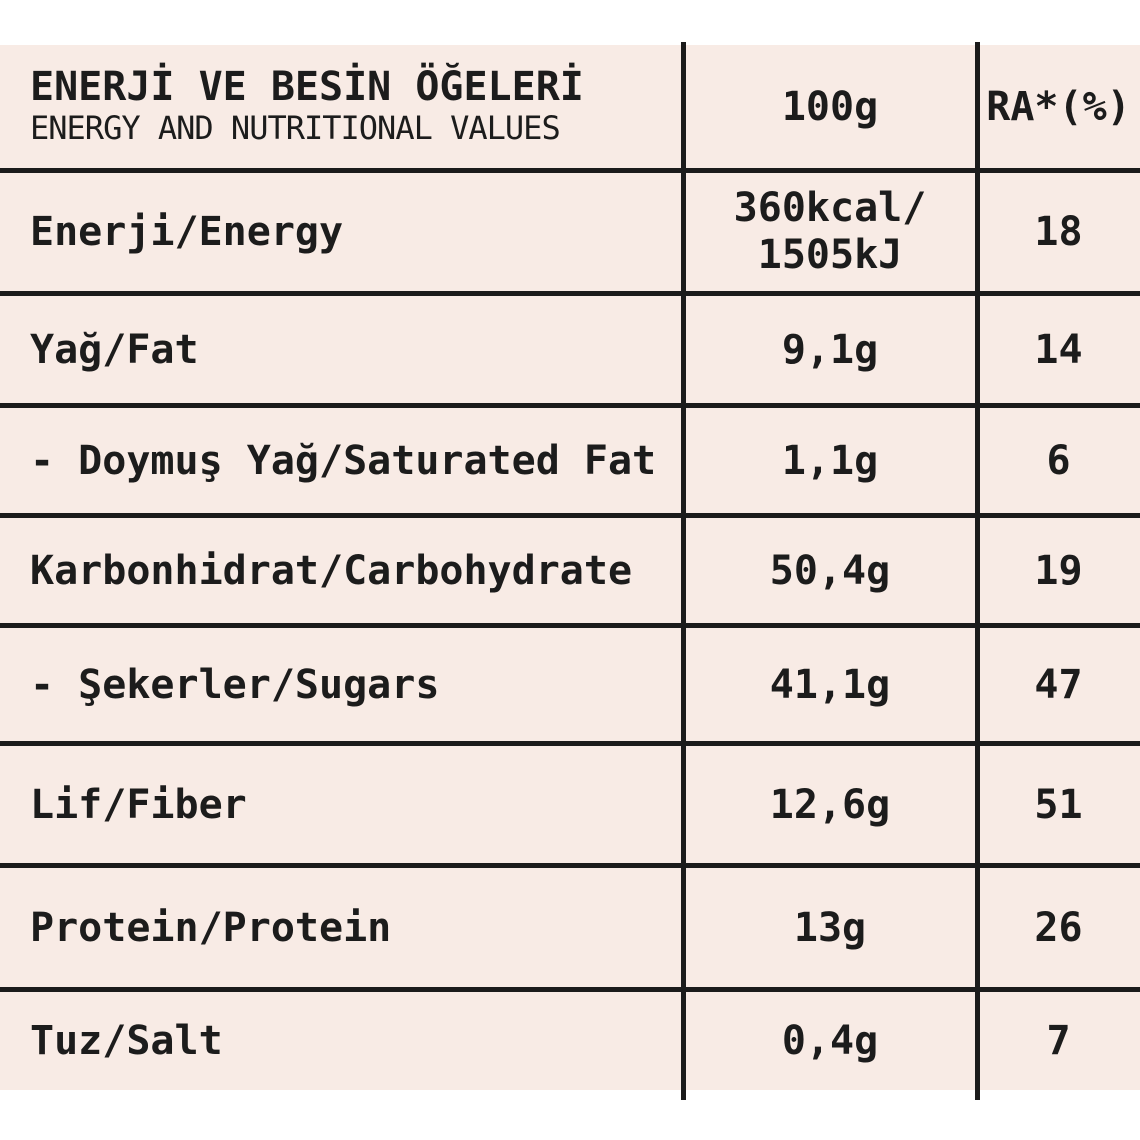 The width and height of the screenshot is (1140, 1140). I want to click on table-title-english: ENERGY AND NUTRITIONAL VALUES, so click(295, 127).